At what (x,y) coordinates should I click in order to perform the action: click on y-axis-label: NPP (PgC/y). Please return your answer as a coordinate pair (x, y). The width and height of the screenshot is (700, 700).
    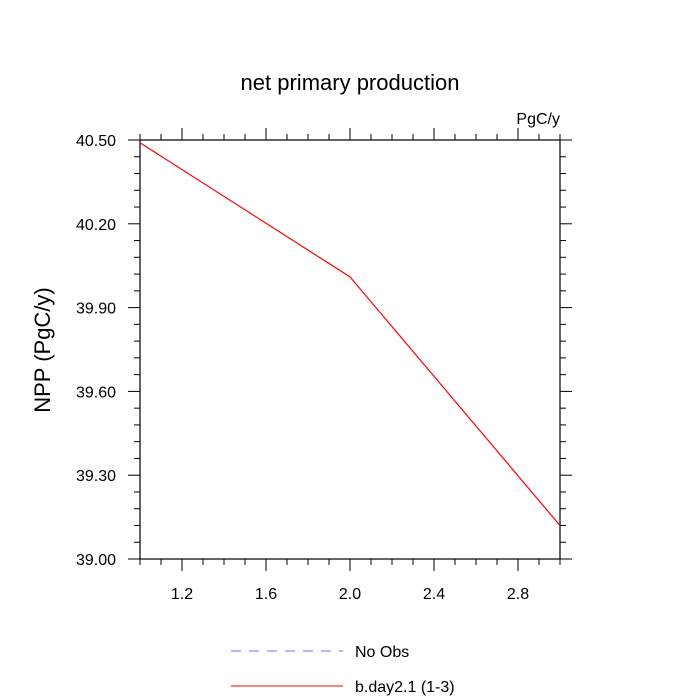
    Looking at the image, I should click on (42, 350).